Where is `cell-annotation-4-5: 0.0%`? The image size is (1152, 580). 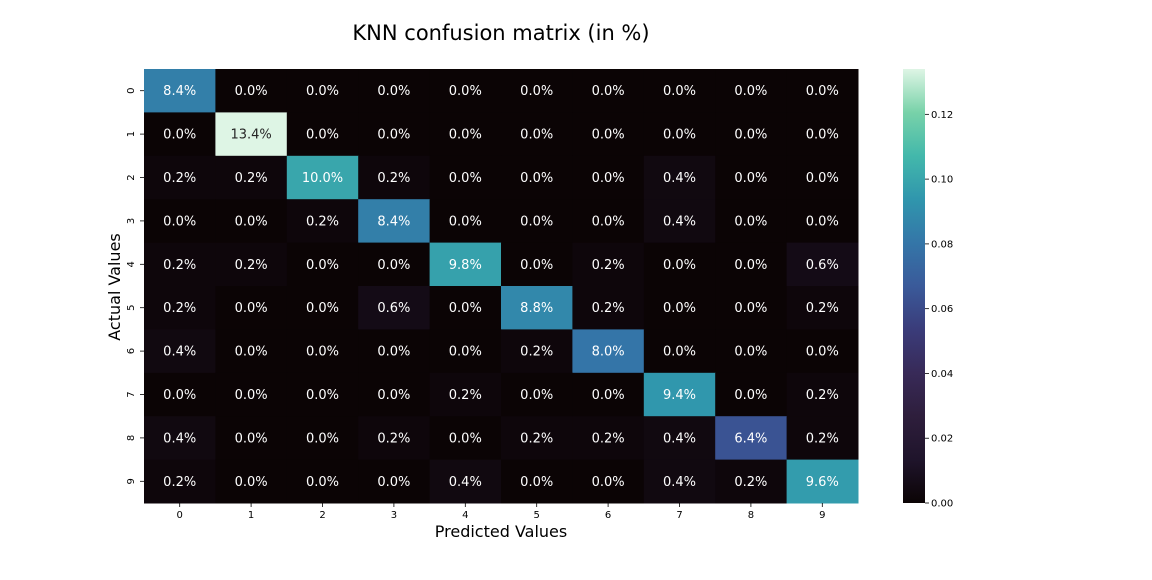
cell-annotation-4-5: 0.0% is located at coordinates (536, 265).